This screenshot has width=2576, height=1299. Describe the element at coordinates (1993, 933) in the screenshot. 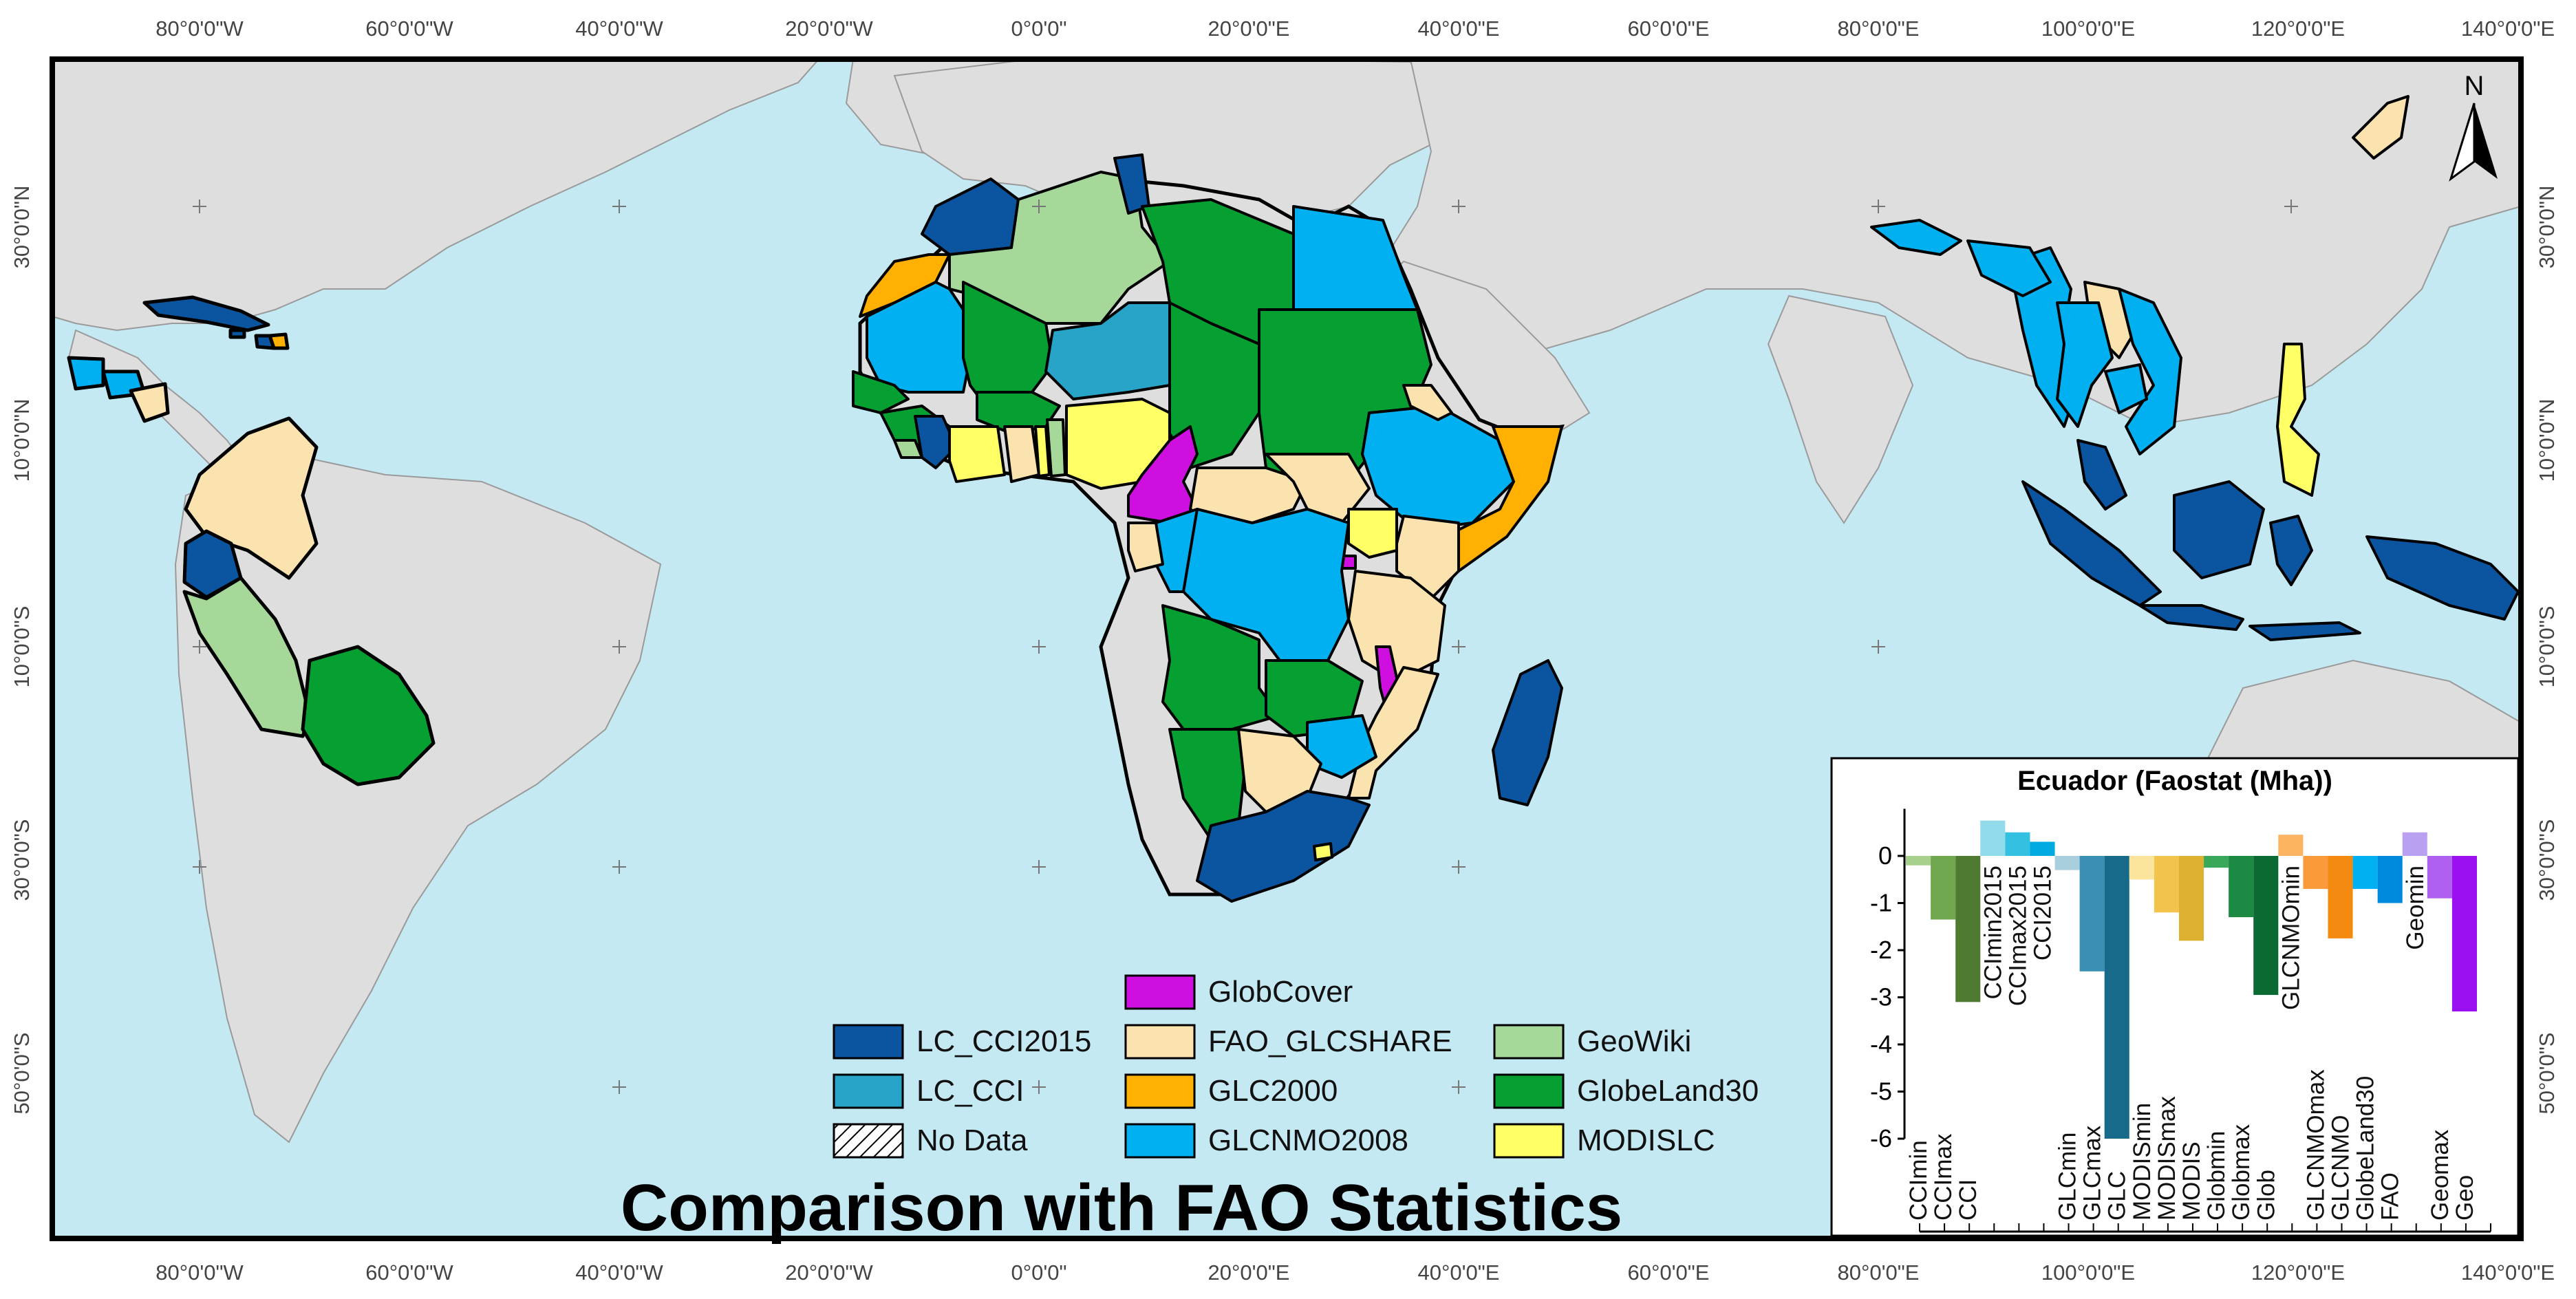

I see `inset-bar-label: CCImin2015` at that location.